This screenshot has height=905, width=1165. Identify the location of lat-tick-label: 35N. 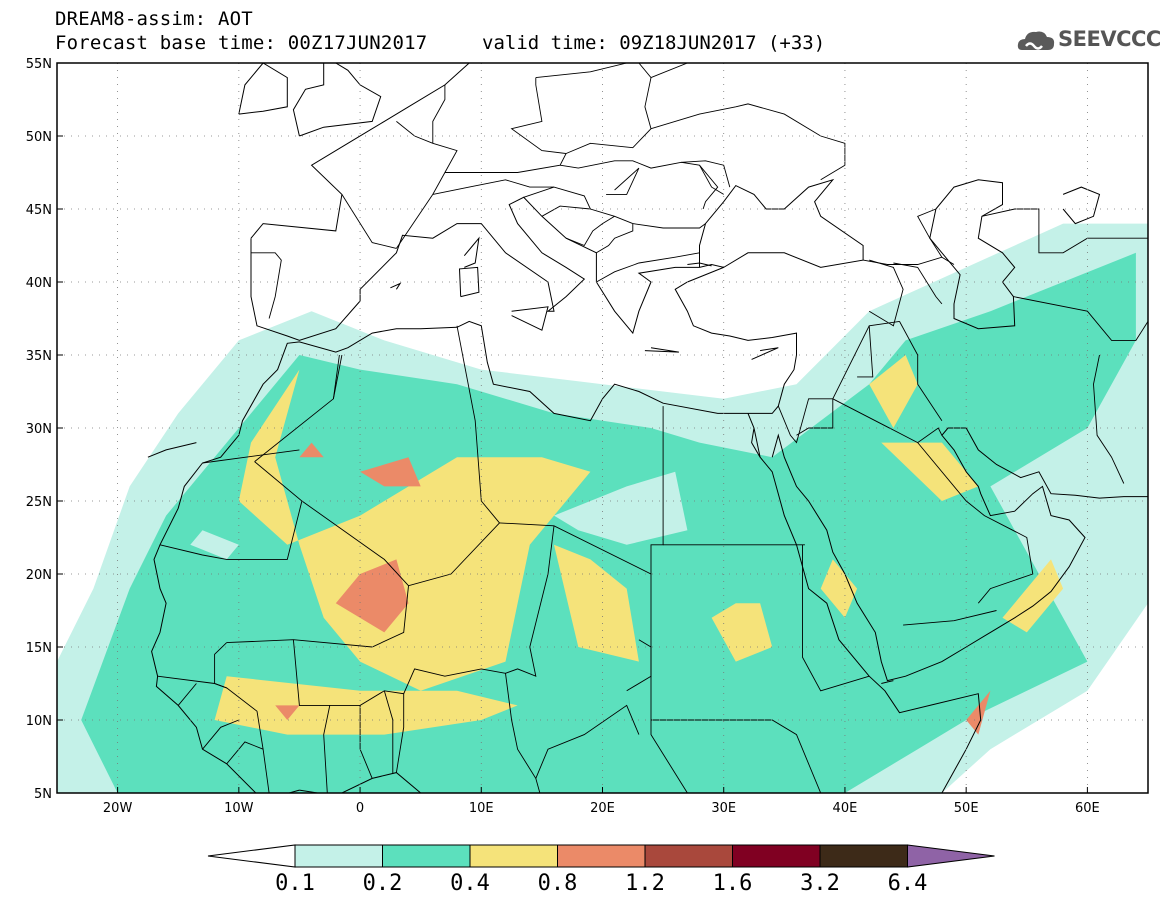
(39, 356).